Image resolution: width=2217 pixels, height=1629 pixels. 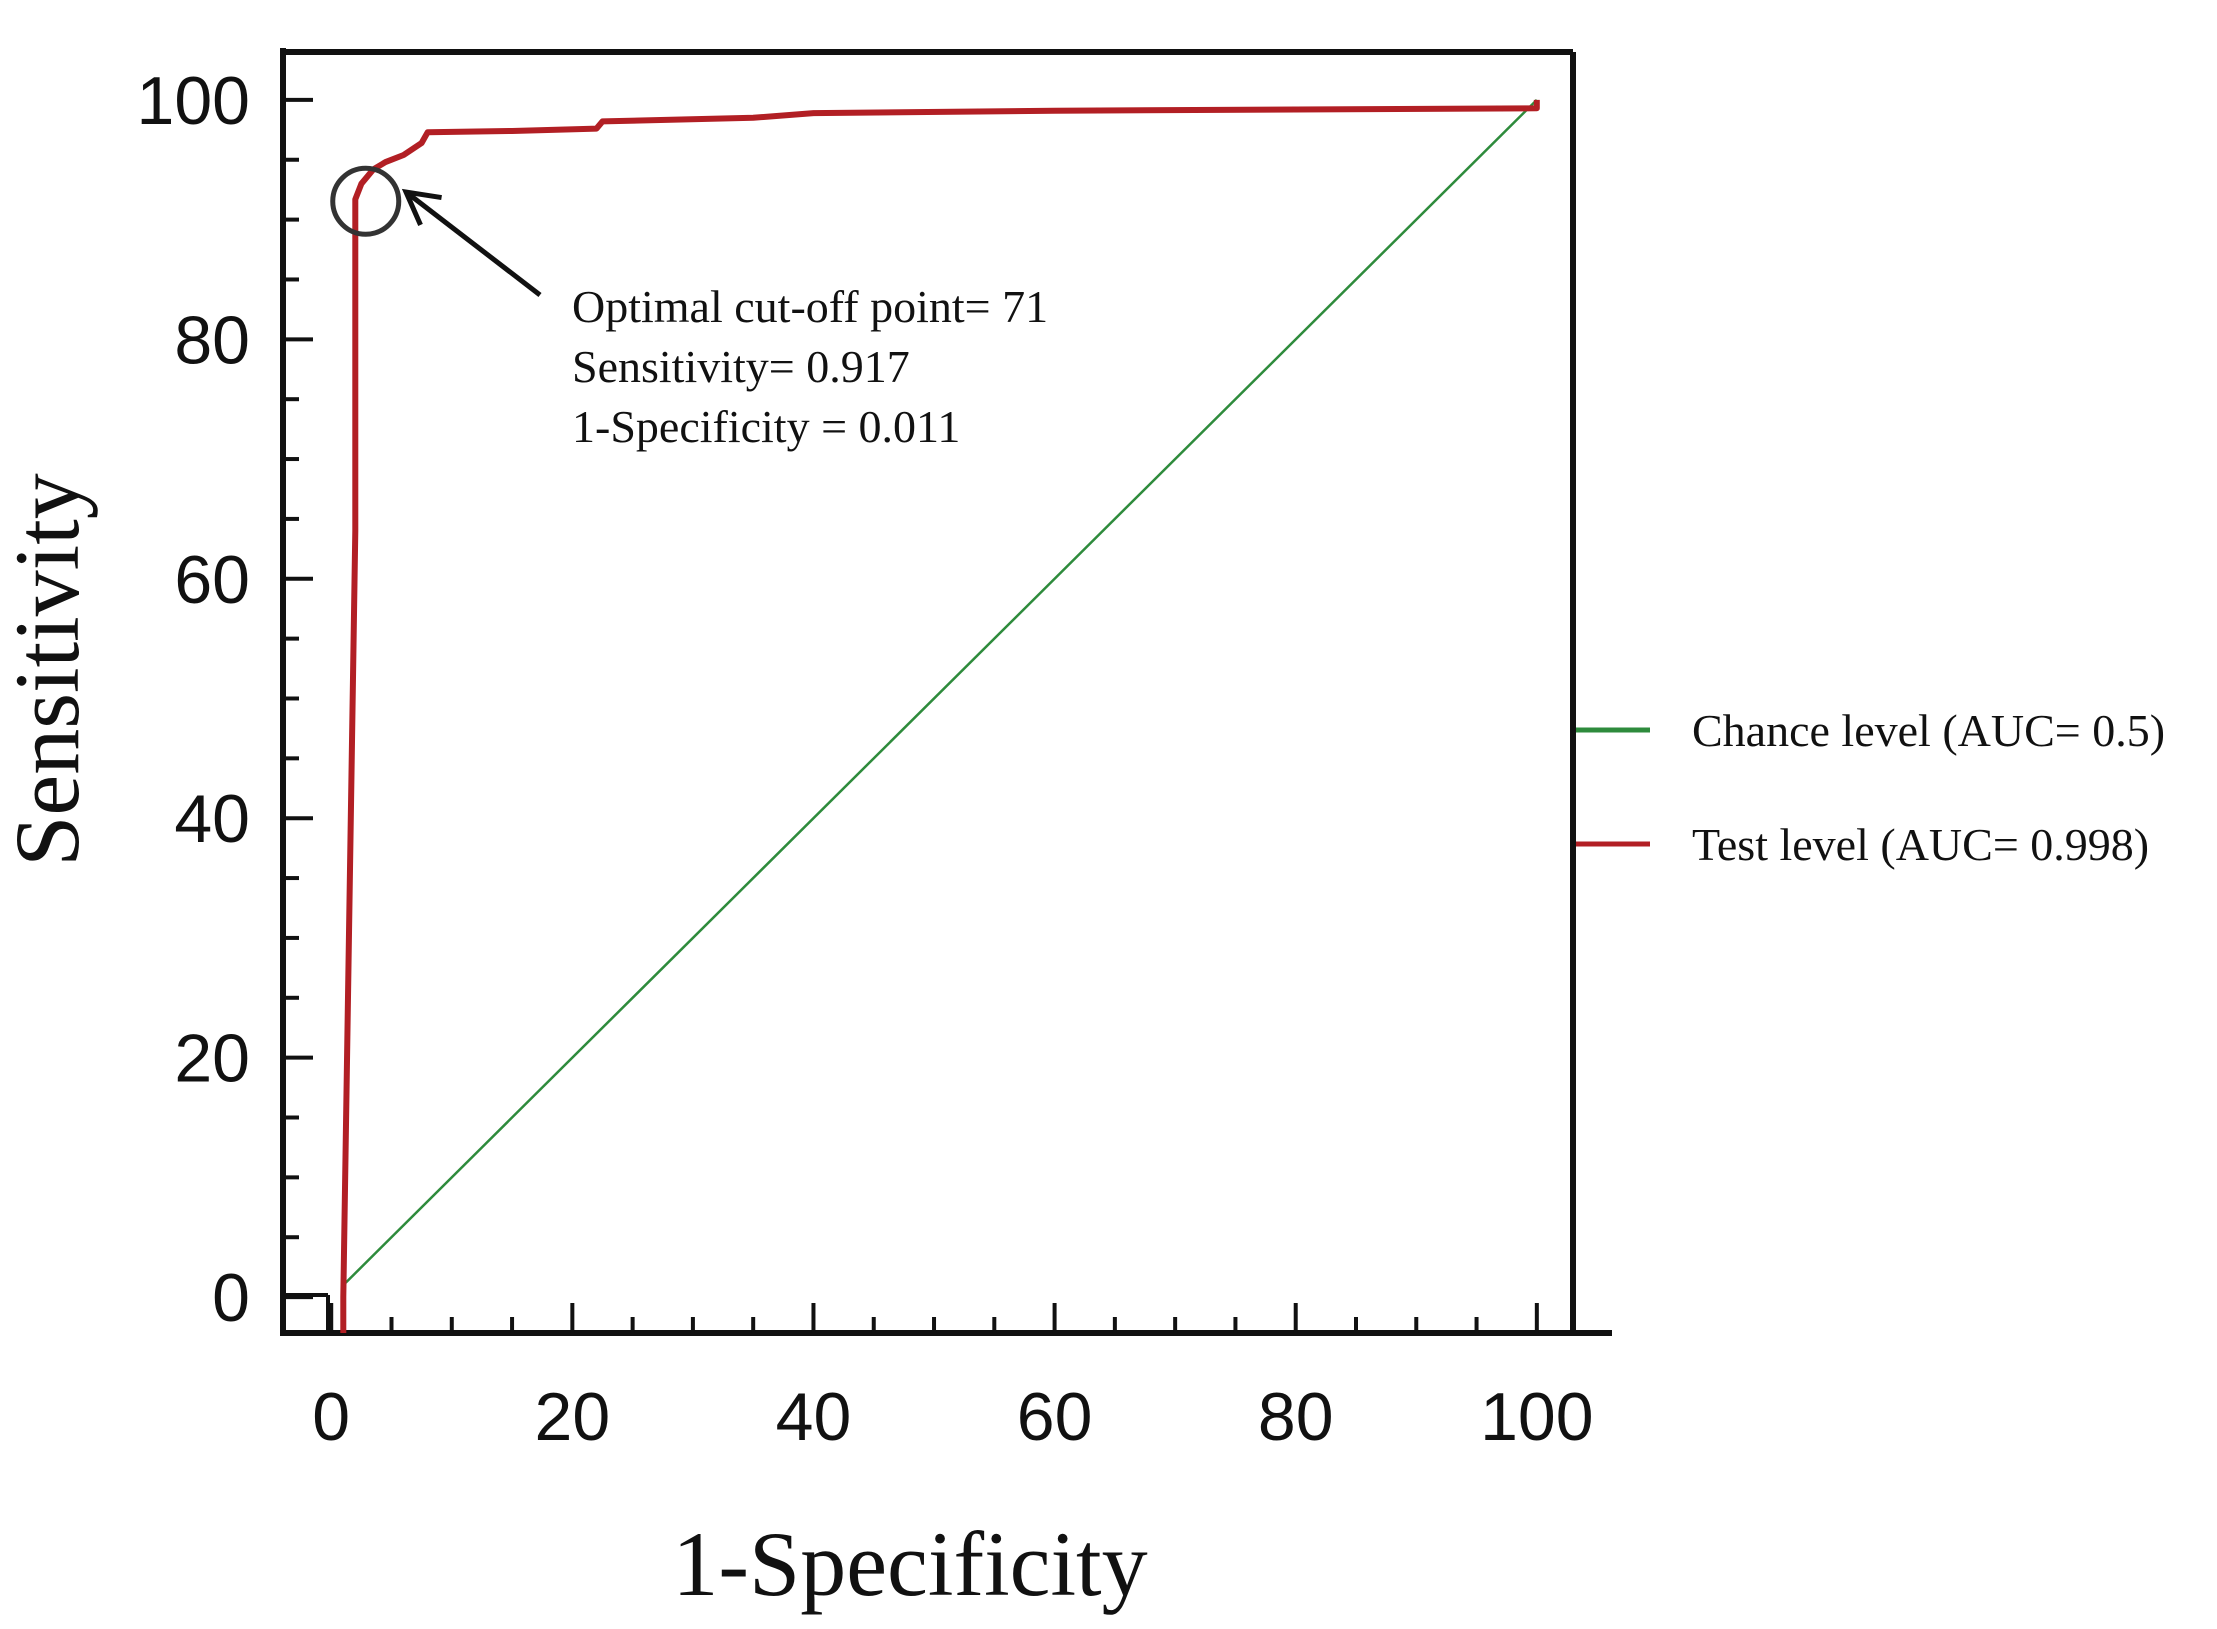 I want to click on y-tick-label: 40, so click(x=212, y=819).